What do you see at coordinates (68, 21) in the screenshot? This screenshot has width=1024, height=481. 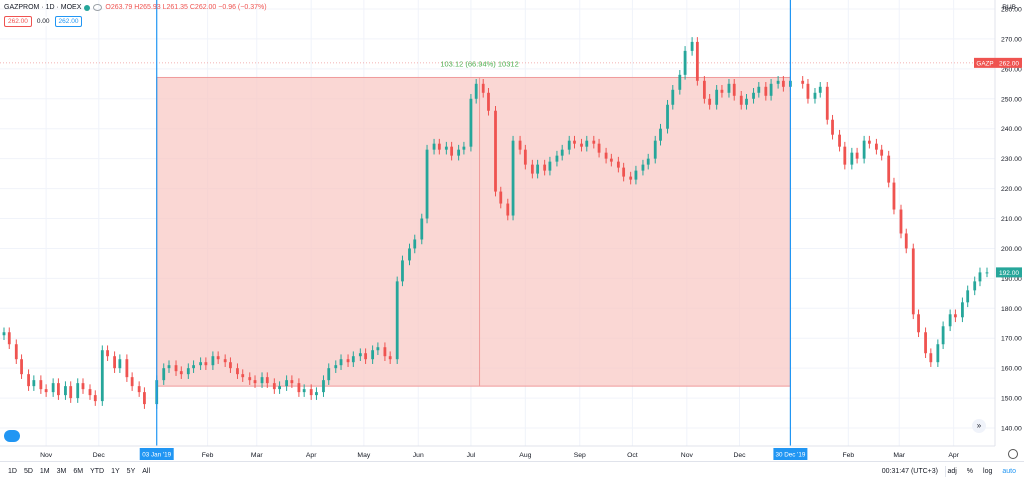 I see `ask-badge: 262.00` at bounding box center [68, 21].